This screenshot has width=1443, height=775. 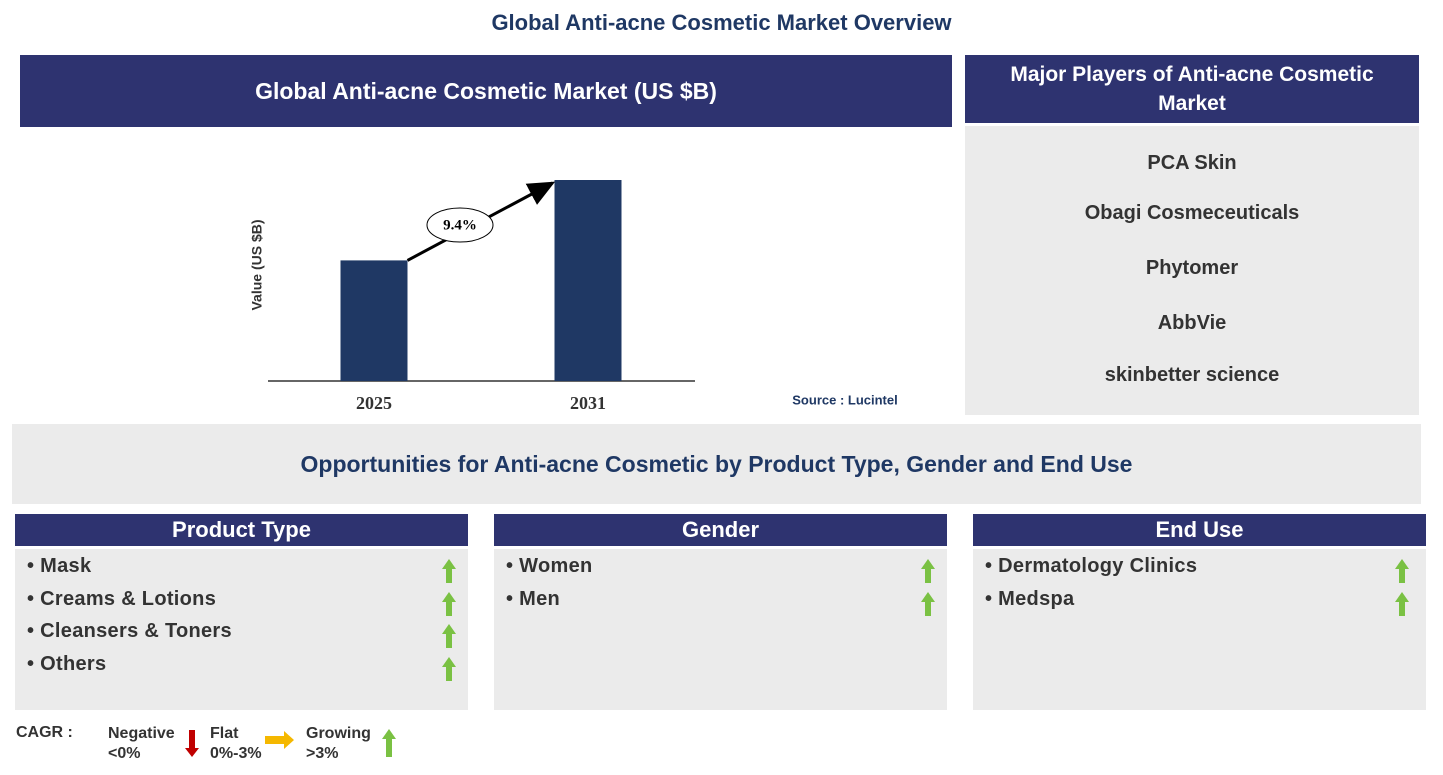 What do you see at coordinates (1029, 599) in the screenshot?
I see `segment-item: Medspa` at bounding box center [1029, 599].